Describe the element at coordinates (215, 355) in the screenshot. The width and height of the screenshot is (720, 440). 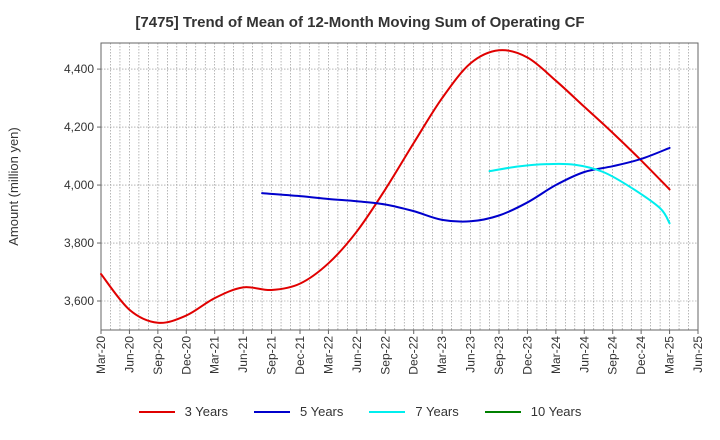
I see `x-tick-label: Mar-21` at that location.